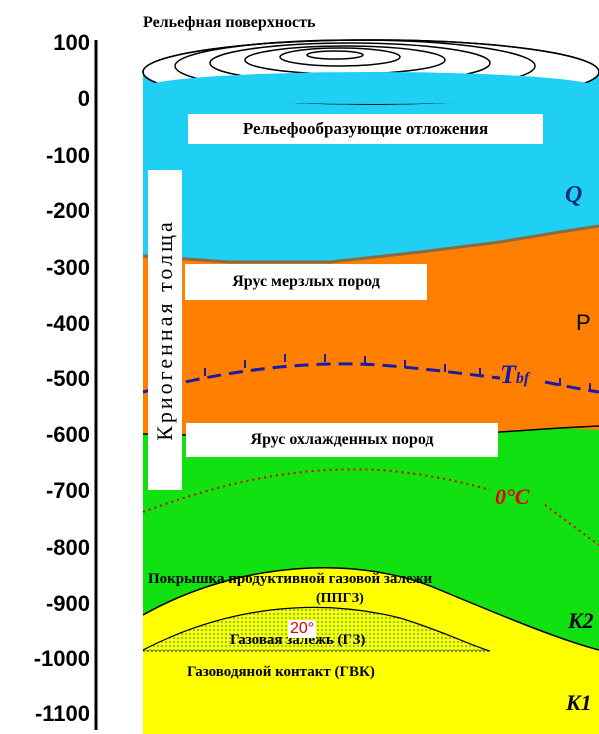 This screenshot has height=734, width=599. Describe the element at coordinates (574, 195) in the screenshot. I see `q-marker: Q` at that location.